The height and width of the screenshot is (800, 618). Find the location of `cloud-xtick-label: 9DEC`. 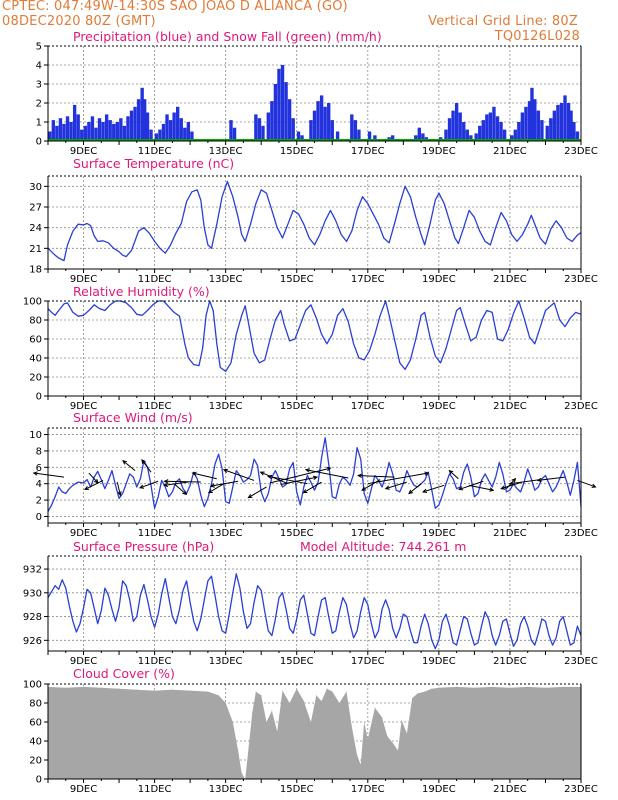

cloud-xtick-label: 9DEC is located at coordinates (83, 789).